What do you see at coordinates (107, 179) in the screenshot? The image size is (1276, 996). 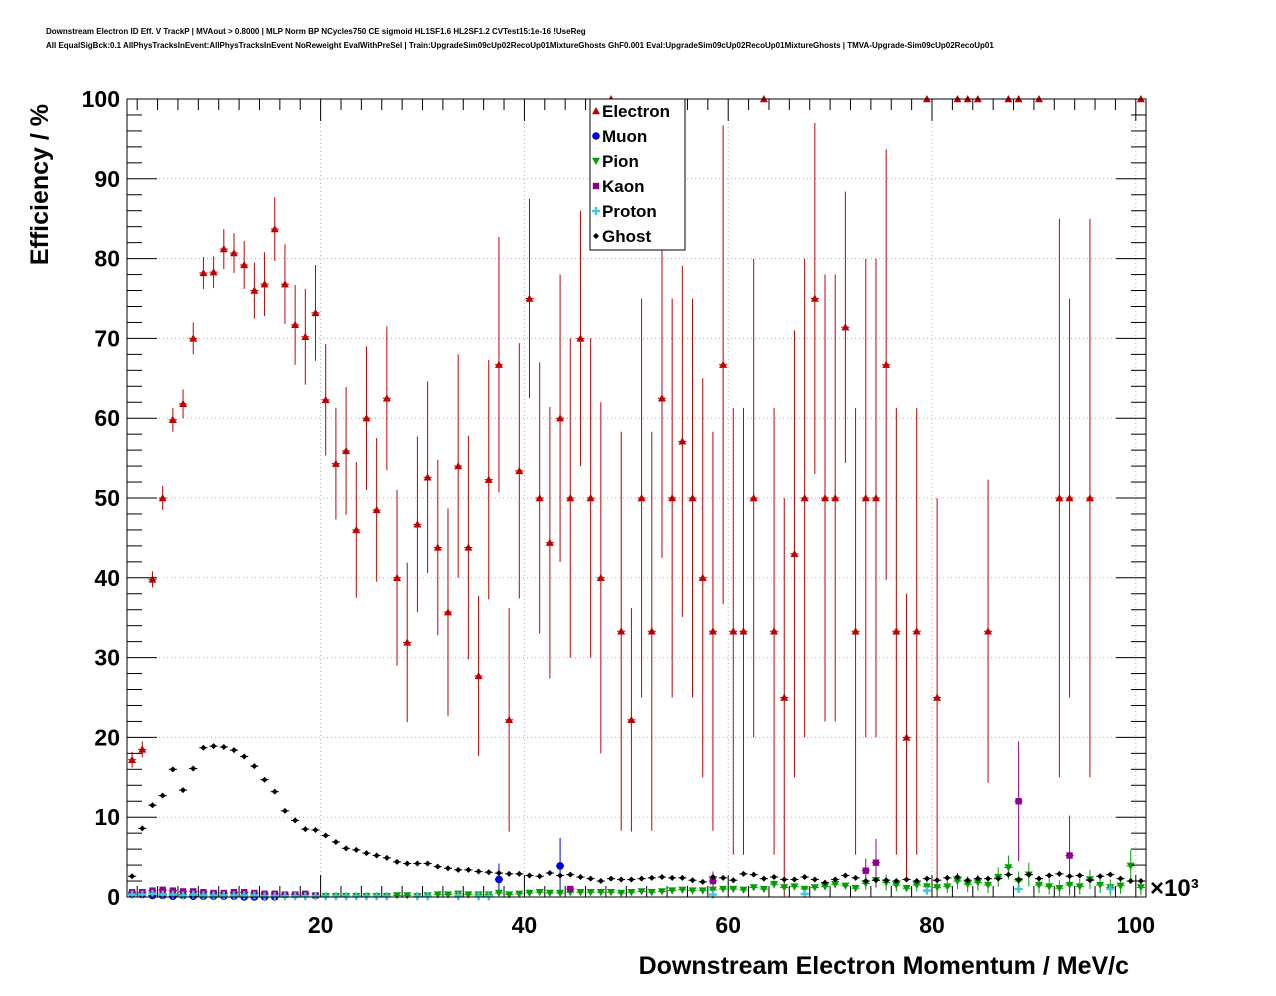 I see `y-tick-label: 90` at bounding box center [107, 179].